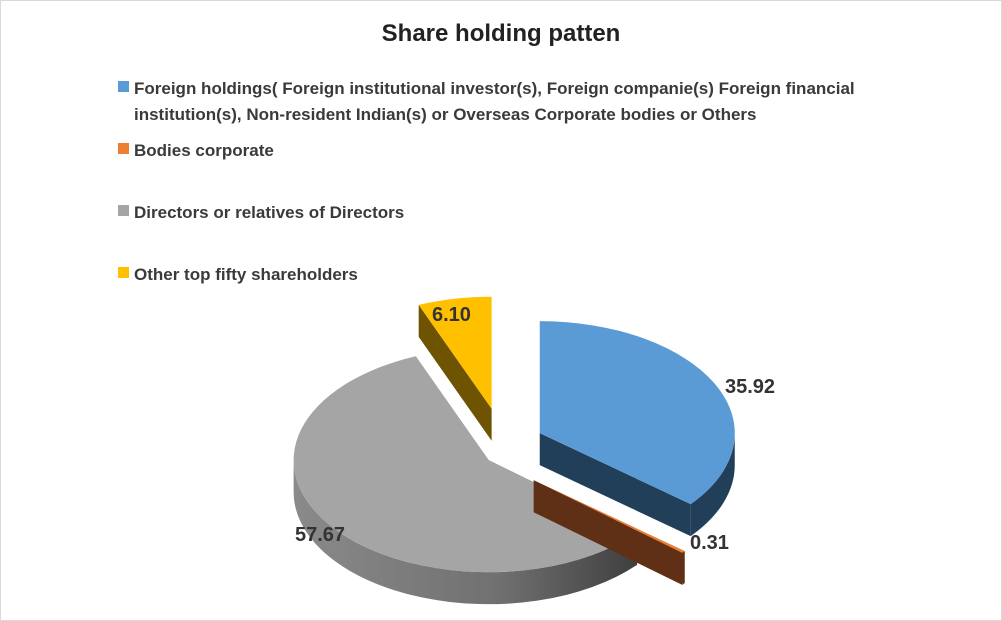 This screenshot has width=1002, height=621. I want to click on pie-slice-foreign-holdings, so click(637, 429).